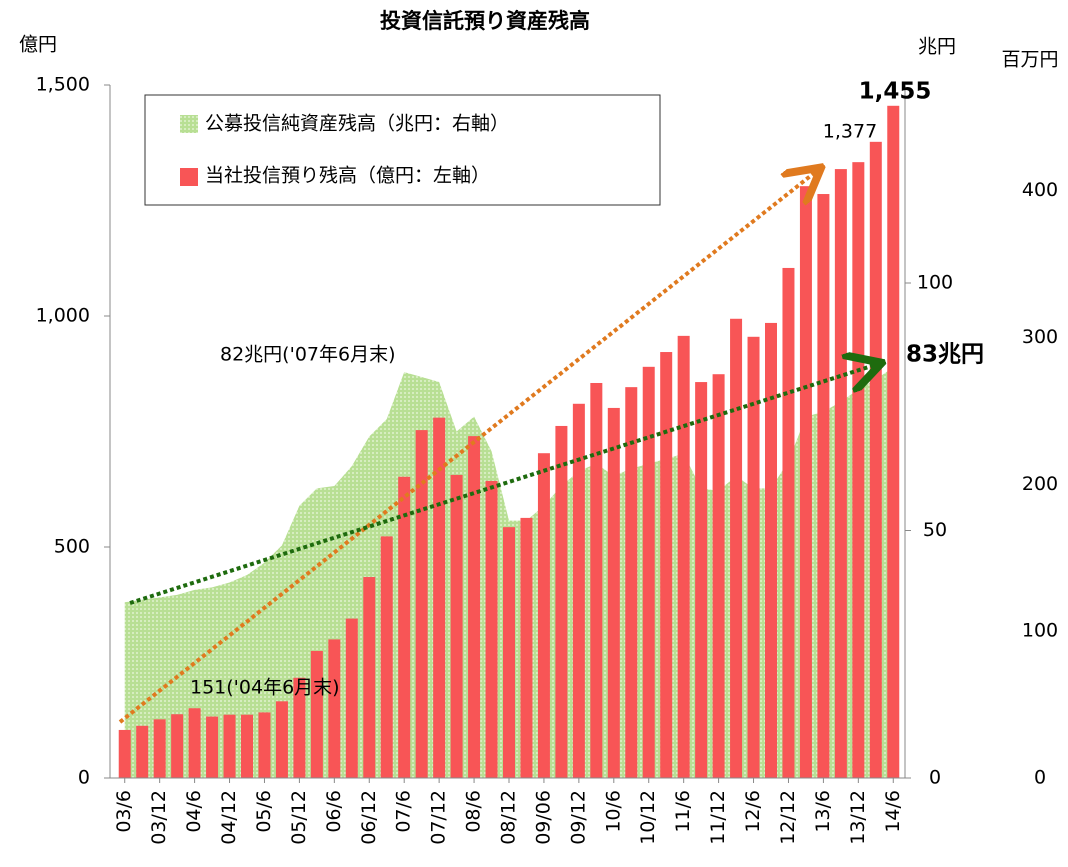 Image resolution: width=1068 pixels, height=867 pixels. What do you see at coordinates (1040, 778) in the screenshot?
I see `y3-tick-label: 0` at bounding box center [1040, 778].